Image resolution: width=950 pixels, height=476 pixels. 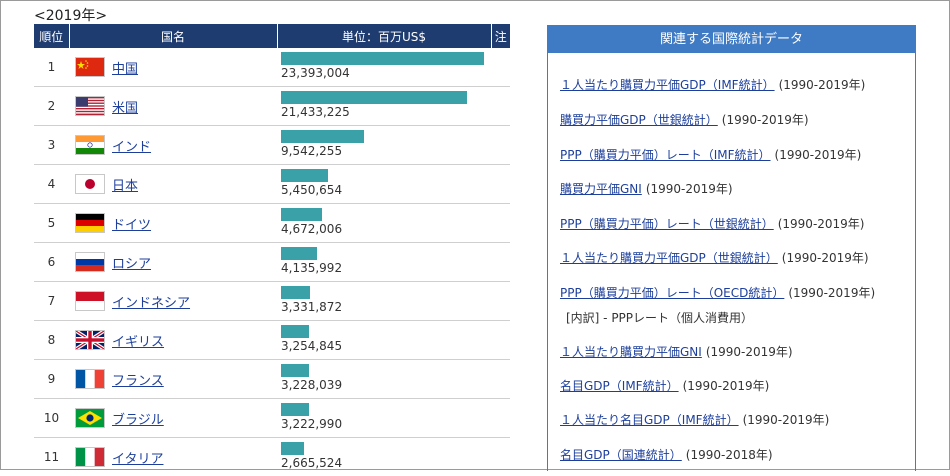 What do you see at coordinates (51, 223) in the screenshot?
I see `rank-cell: 5` at bounding box center [51, 223].